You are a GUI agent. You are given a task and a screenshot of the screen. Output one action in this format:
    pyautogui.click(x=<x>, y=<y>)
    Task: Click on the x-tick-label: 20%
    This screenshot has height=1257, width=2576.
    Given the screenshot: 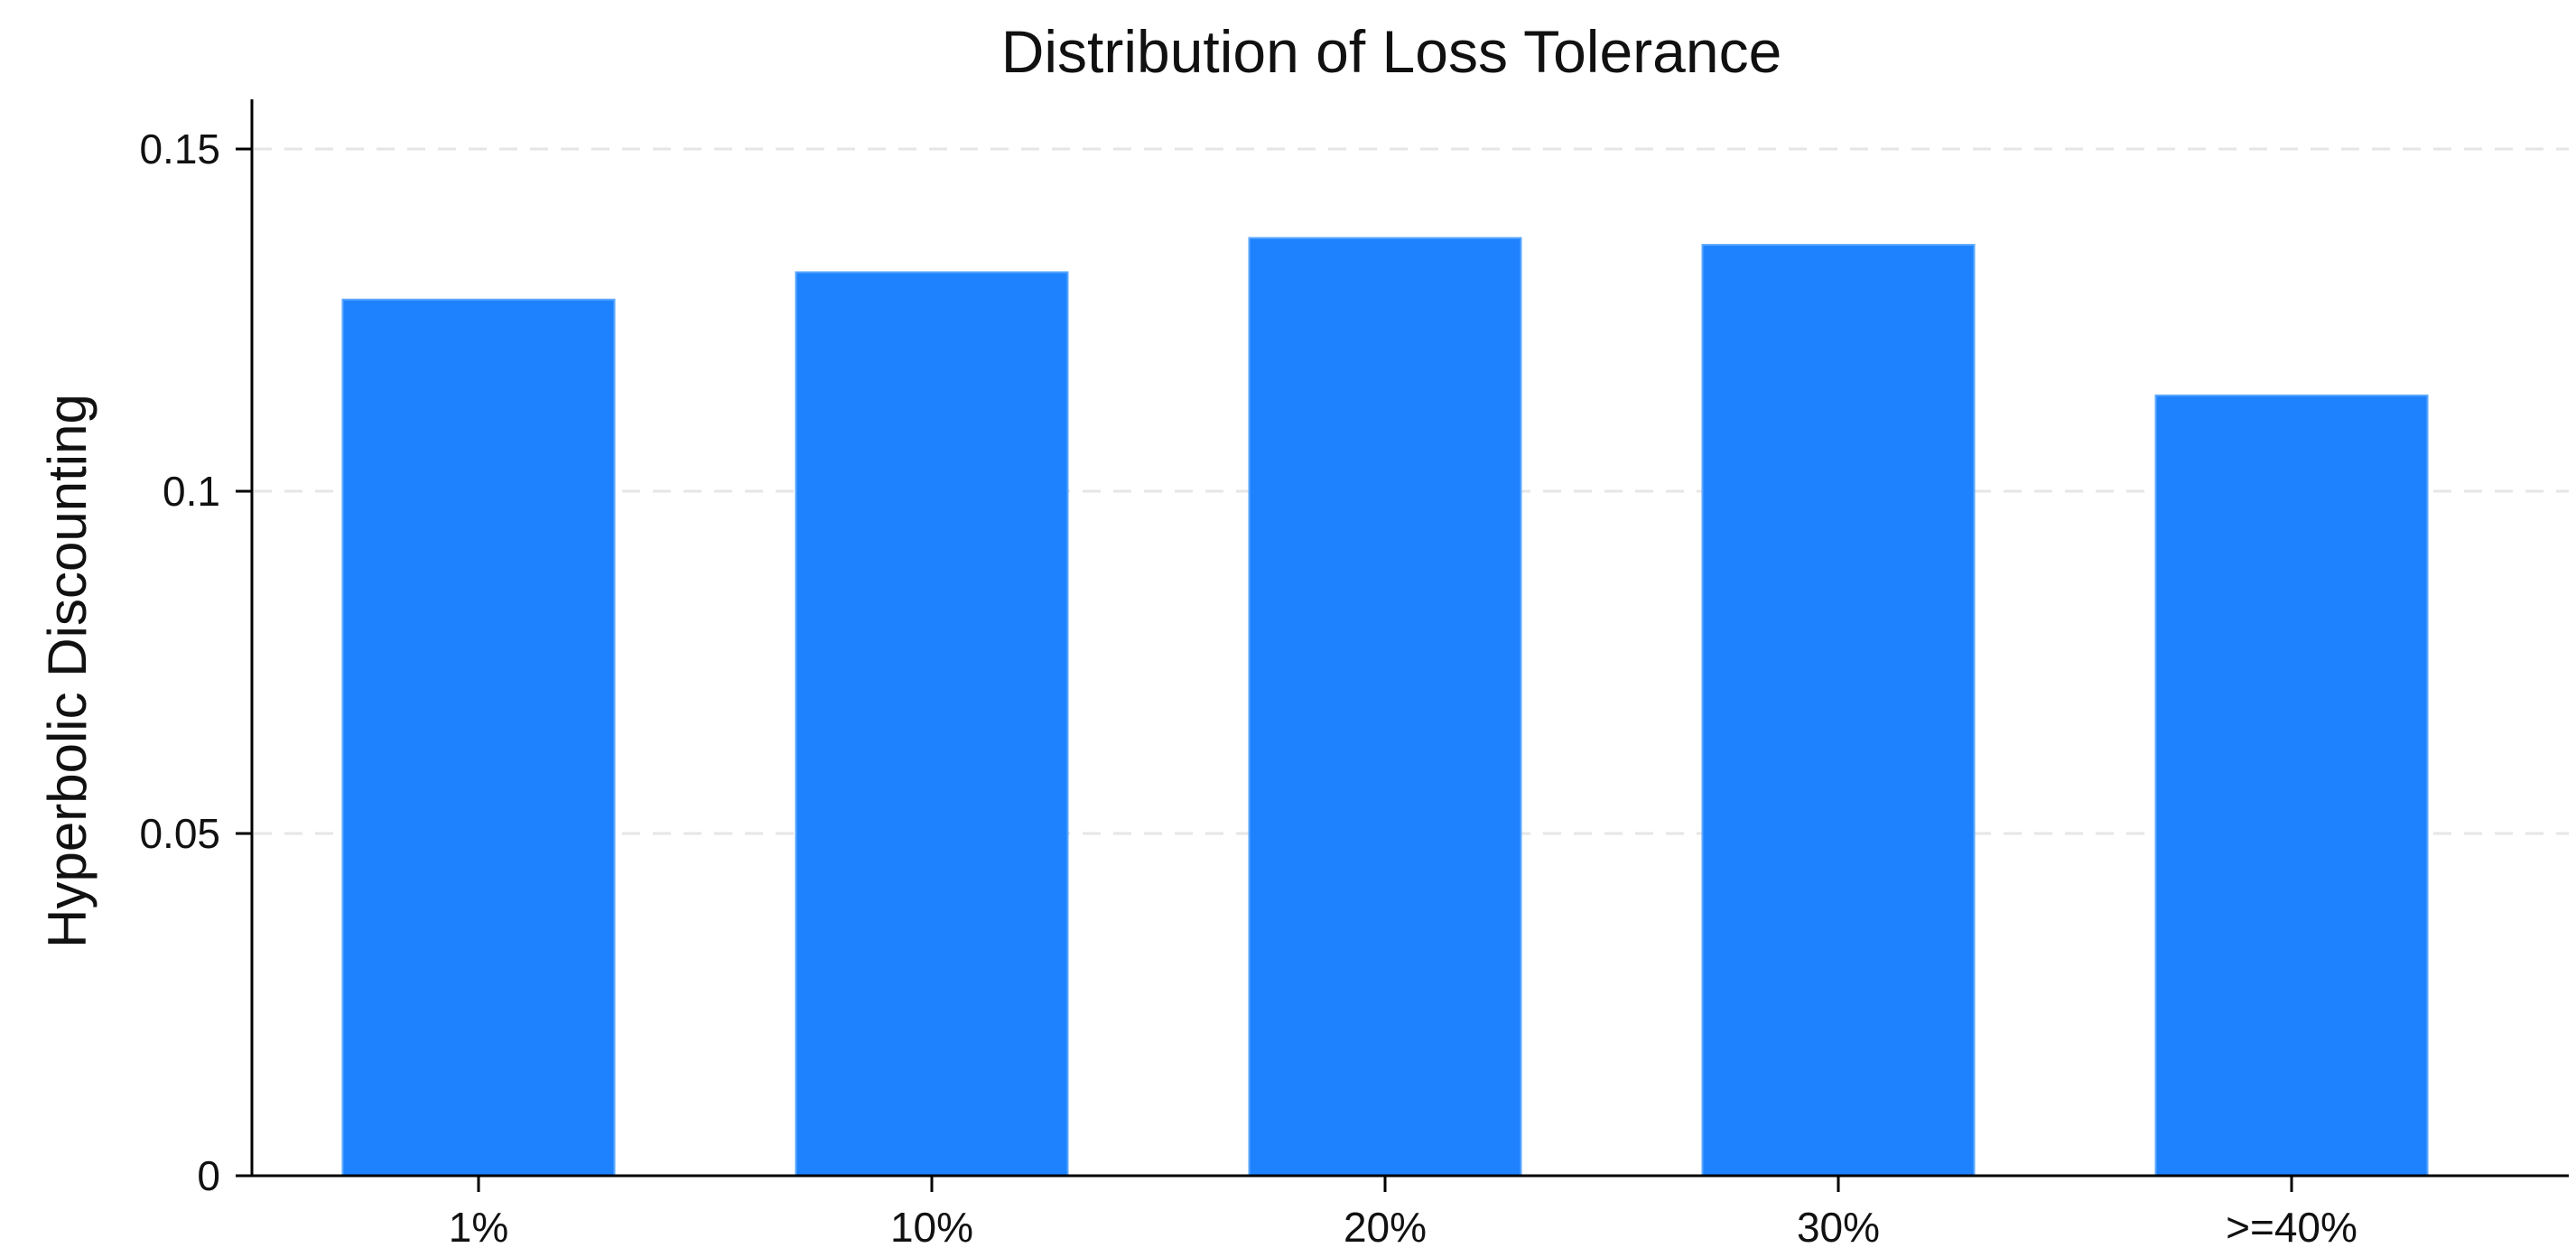 What is the action you would take?
    pyautogui.click(x=1385, y=1227)
    